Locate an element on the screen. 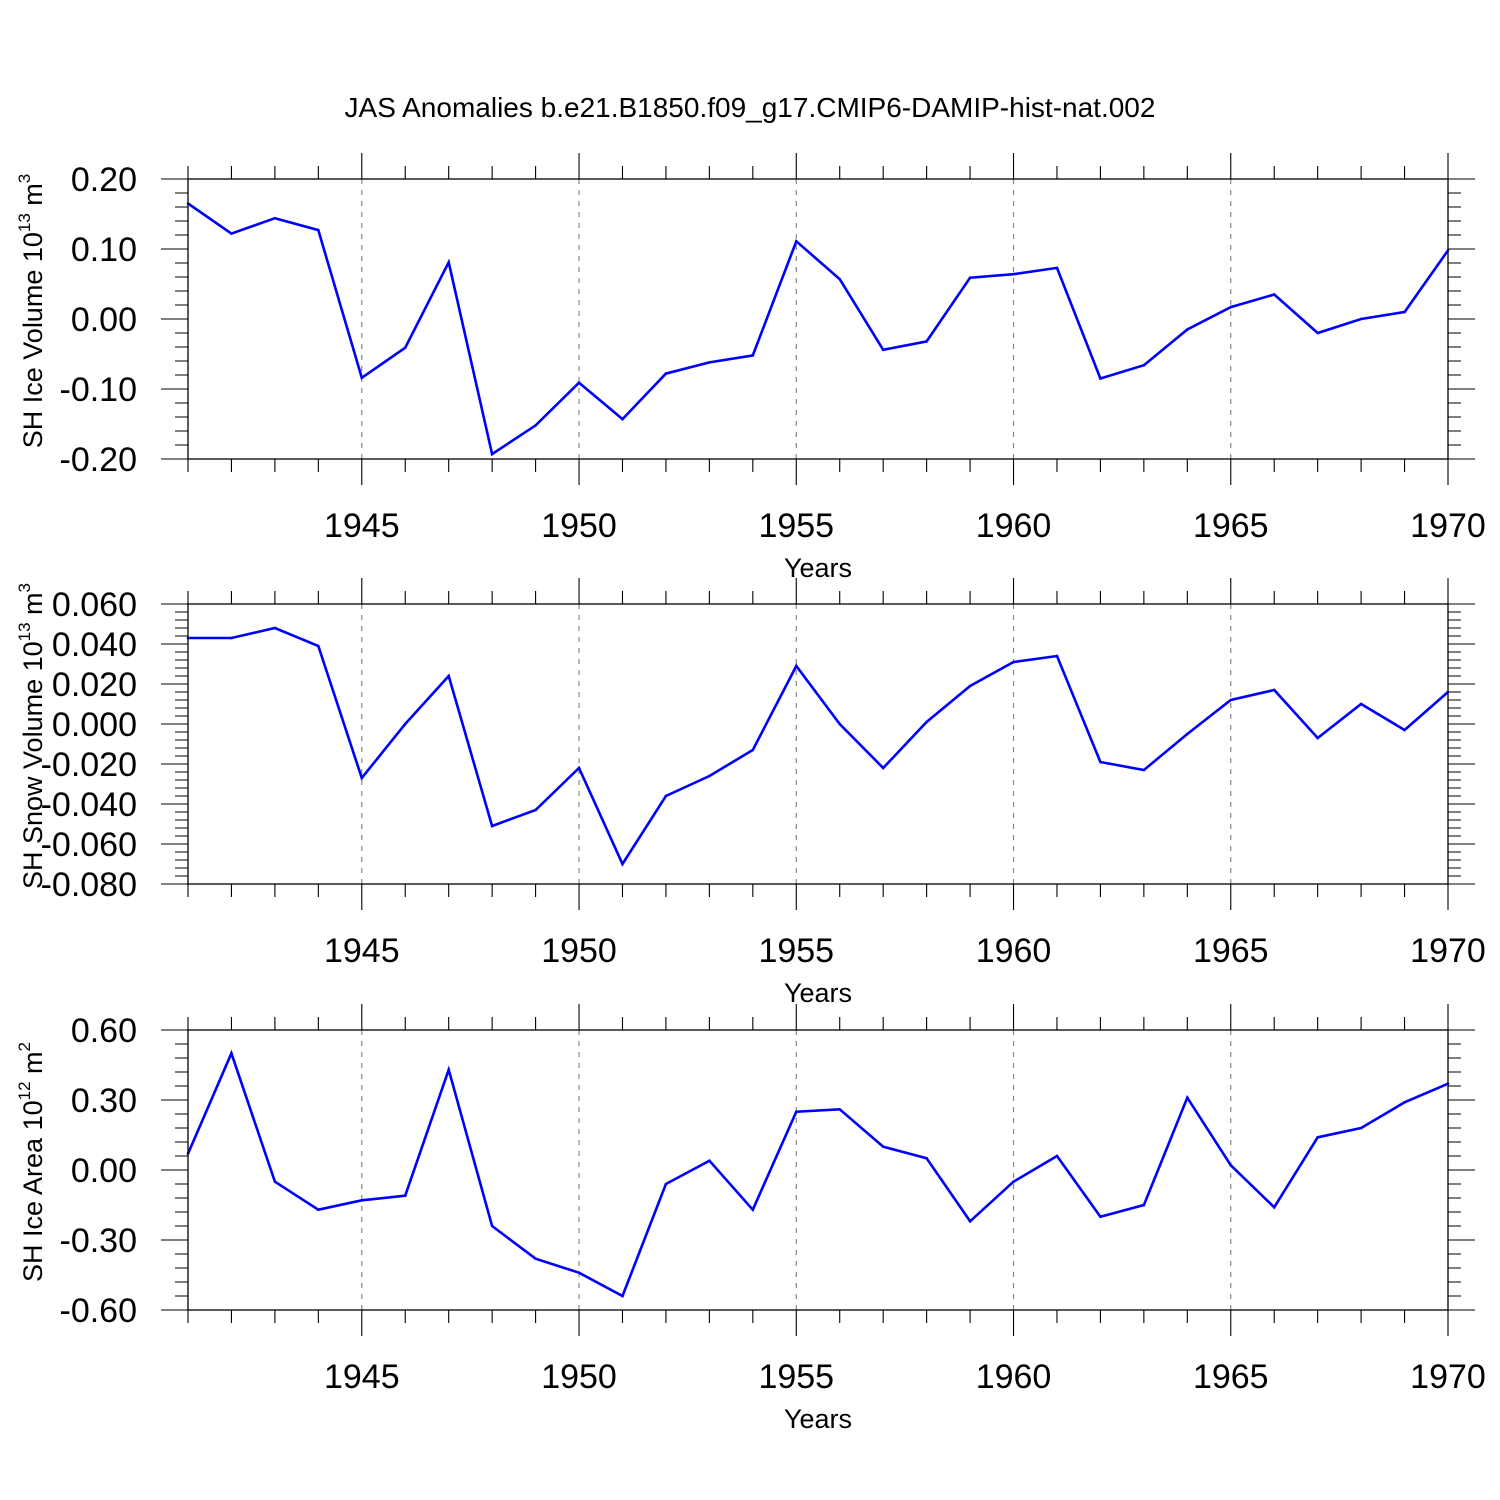  y-axis-label: SH Ice Area 1012 m2 is located at coordinates (31, 1162).